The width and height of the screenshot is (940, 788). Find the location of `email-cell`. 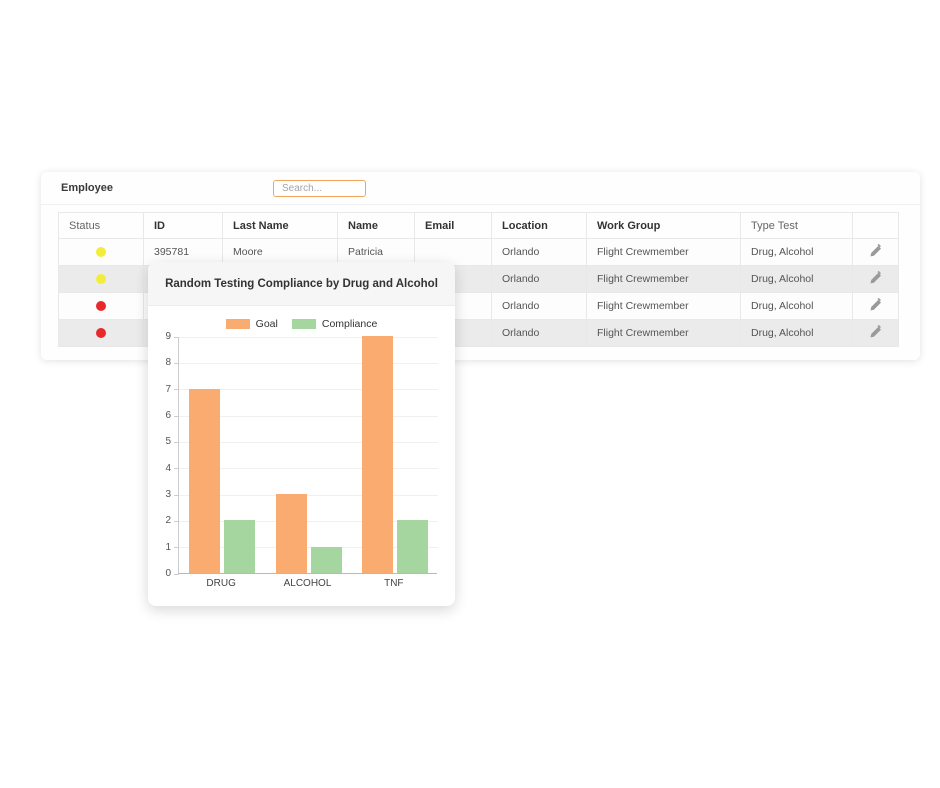

email-cell is located at coordinates (453, 252).